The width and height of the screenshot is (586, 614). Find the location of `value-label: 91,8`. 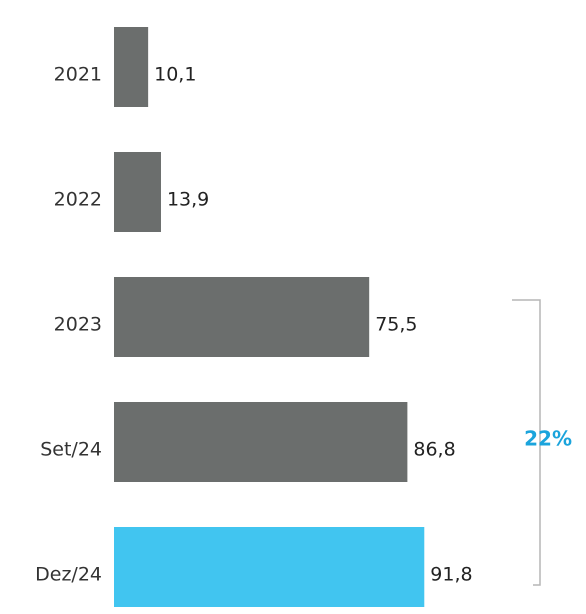

value-label: 91,8 is located at coordinates (451, 575).